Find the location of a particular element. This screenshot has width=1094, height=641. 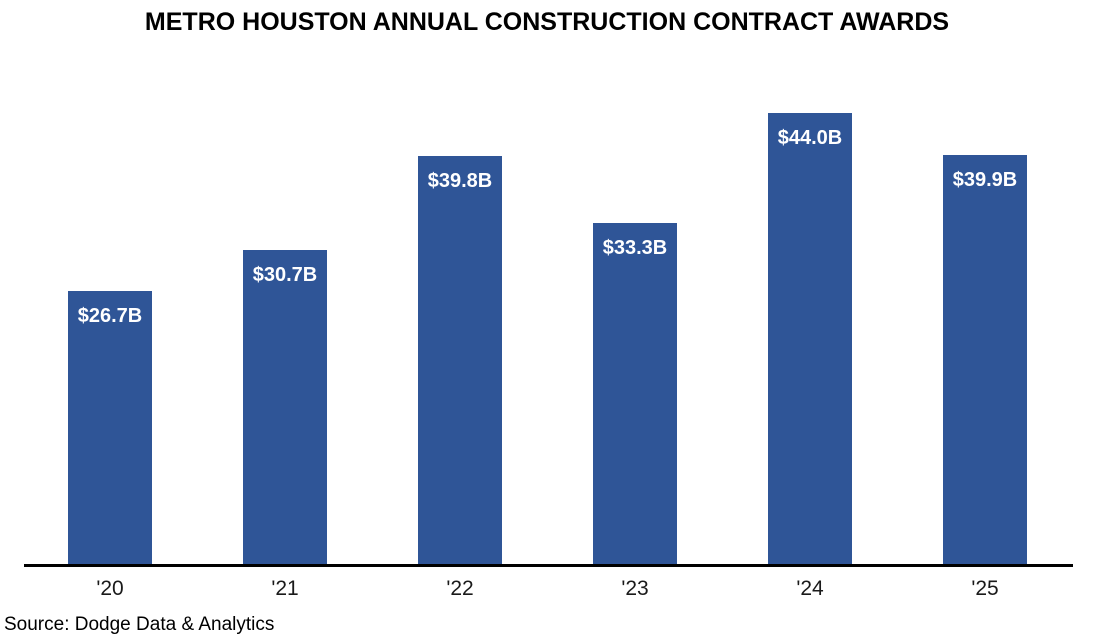

bar-value-label: $44.0B is located at coordinates (810, 138).